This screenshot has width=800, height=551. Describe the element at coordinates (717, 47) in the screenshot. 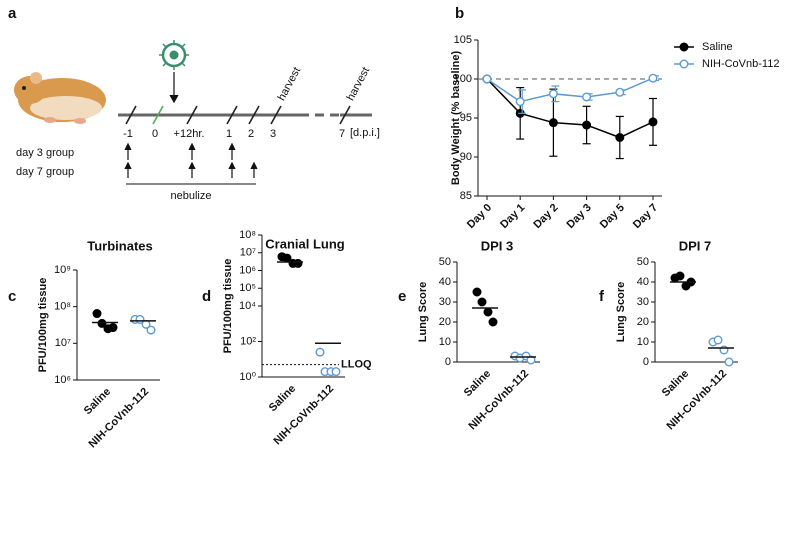

I see `legend-label: Saline` at that location.